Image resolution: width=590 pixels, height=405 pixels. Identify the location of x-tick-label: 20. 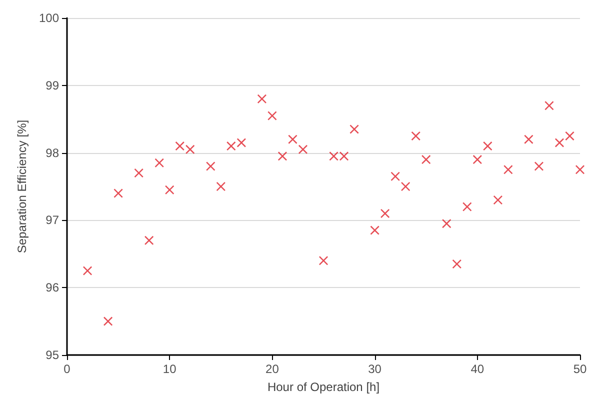
(273, 369).